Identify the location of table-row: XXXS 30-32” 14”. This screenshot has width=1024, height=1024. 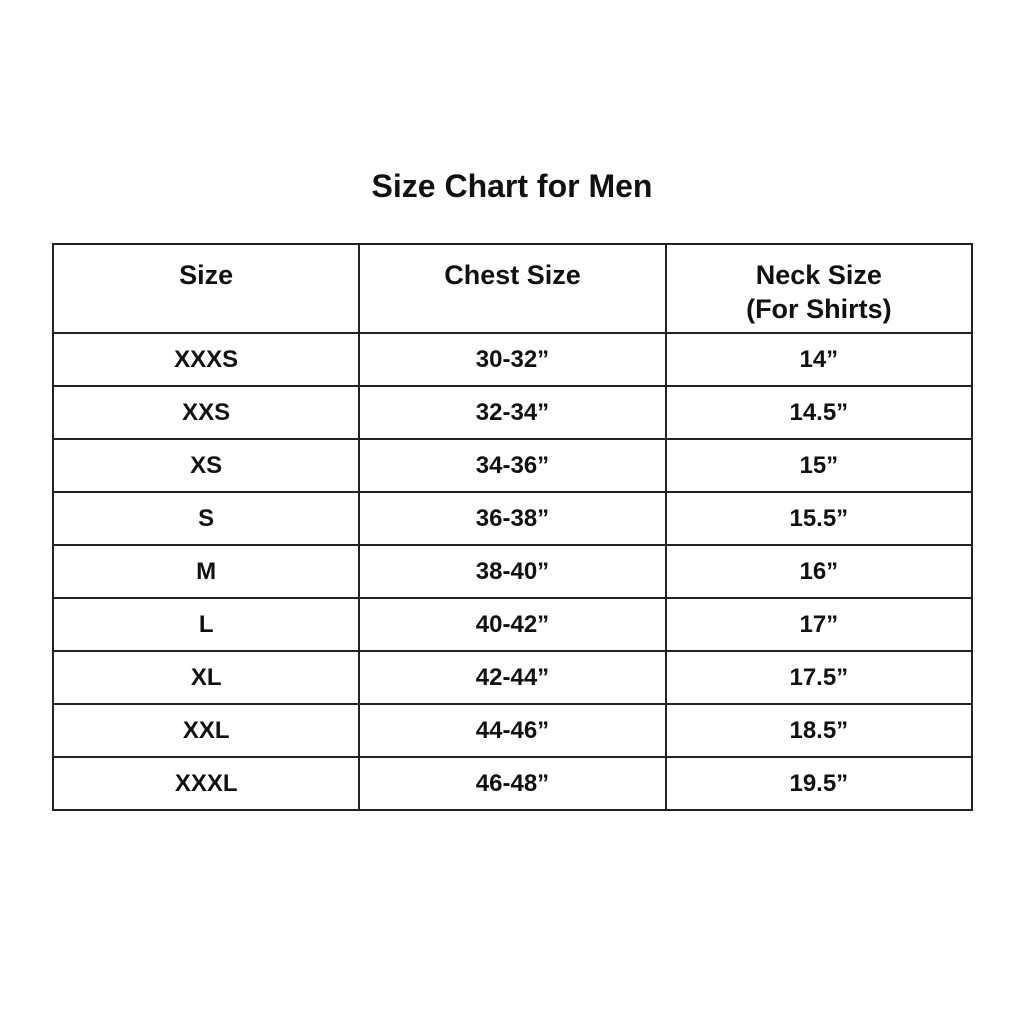
(512, 359).